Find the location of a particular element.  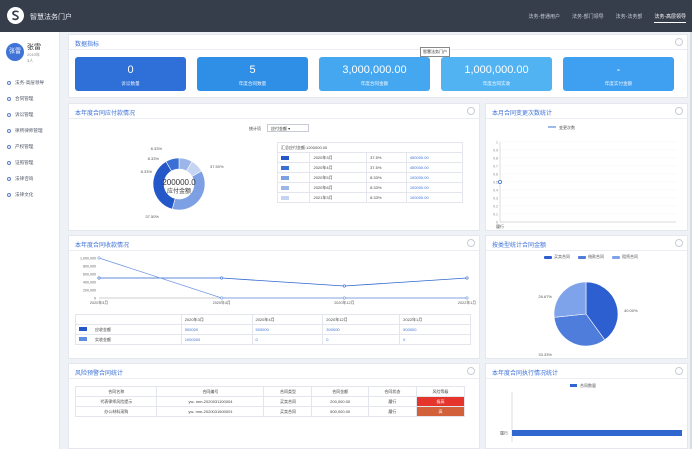

risk-header-row: 合同名称 合同编号 合同类型 合同金额 合同状态 风险等级 is located at coordinates (270, 391).